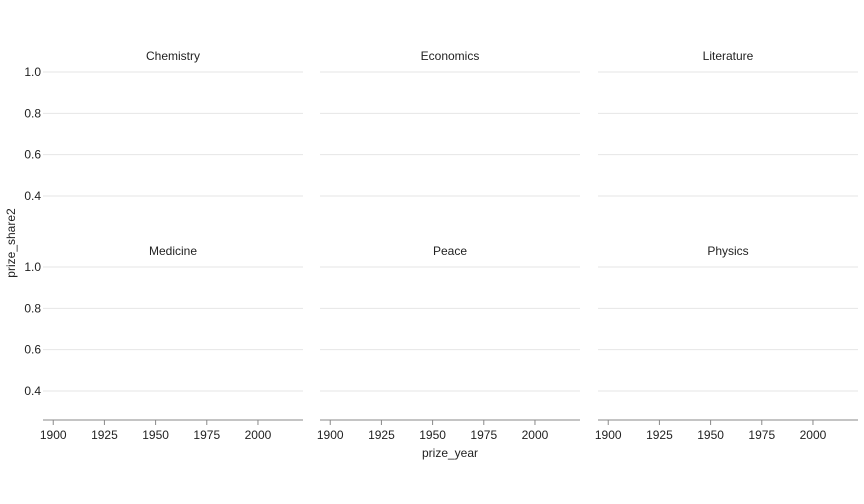  I want to click on facet-title-economics: Economics, so click(450, 56).